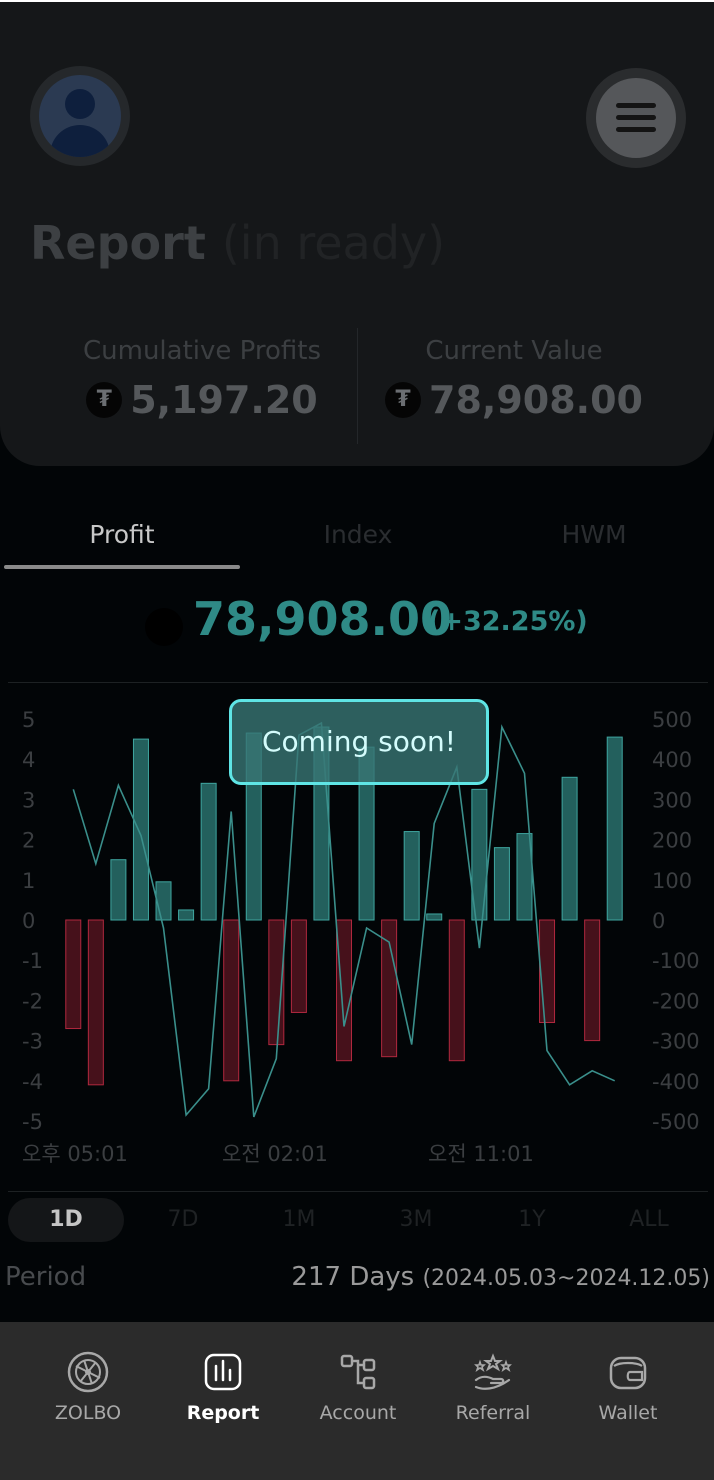  What do you see at coordinates (676, 1122) in the screenshot?
I see `right-axis-tick: -500` at bounding box center [676, 1122].